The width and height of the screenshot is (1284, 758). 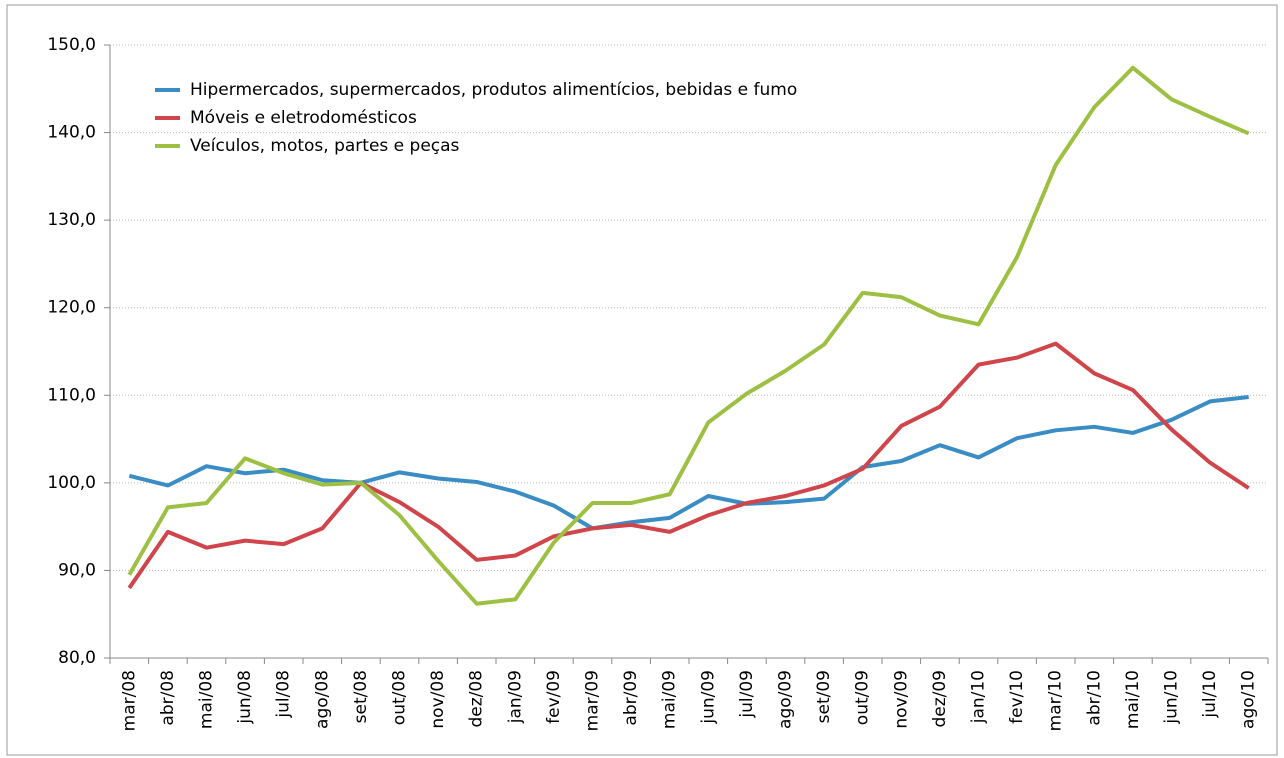 What do you see at coordinates (863, 697) in the screenshot?
I see `x-tick-label: out/09` at bounding box center [863, 697].